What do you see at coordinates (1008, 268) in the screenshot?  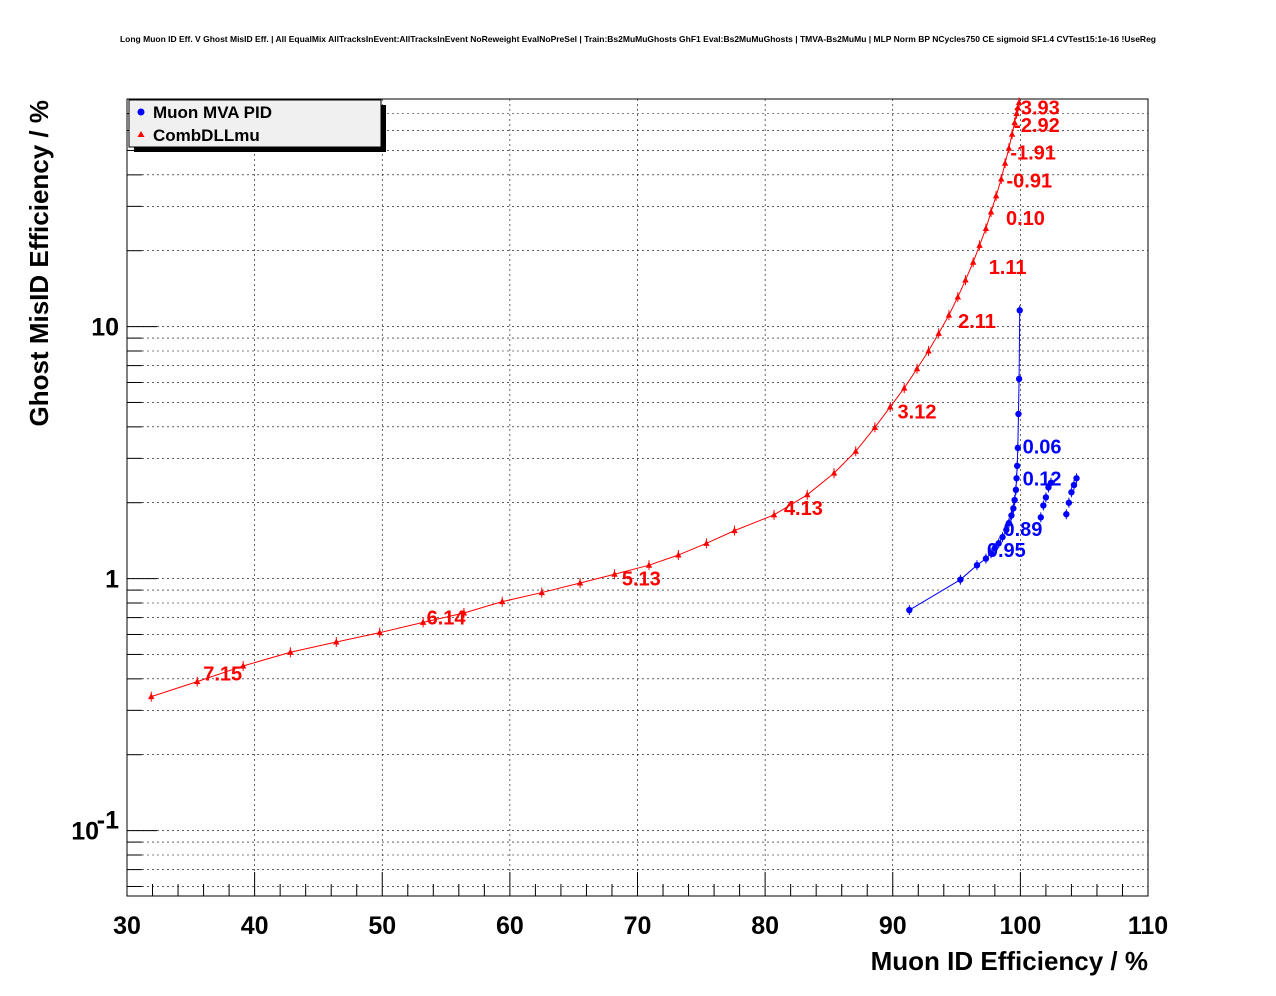 I see `cut-value-label: 1.11` at bounding box center [1008, 268].